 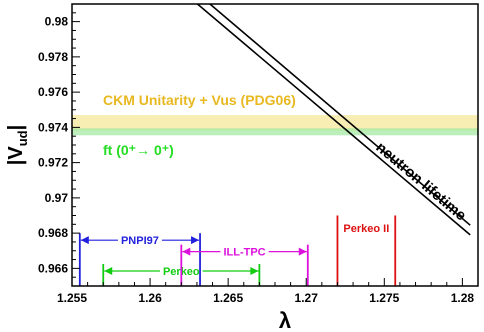 What do you see at coordinates (53, 233) in the screenshot?
I see `y-tick-label: 0.968` at bounding box center [53, 233].